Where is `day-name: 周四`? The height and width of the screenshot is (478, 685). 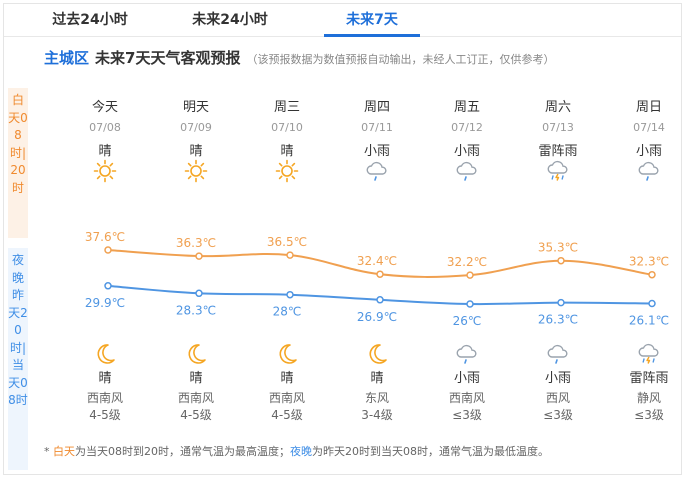
day-name: 周四 is located at coordinates (376, 107).